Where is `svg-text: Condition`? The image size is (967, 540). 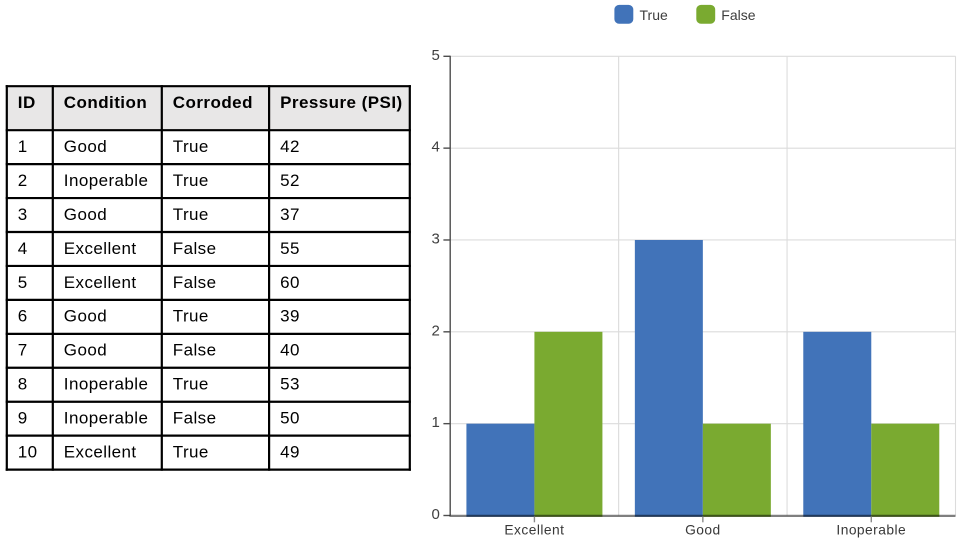
svg-text: Condition is located at coordinates (105, 102).